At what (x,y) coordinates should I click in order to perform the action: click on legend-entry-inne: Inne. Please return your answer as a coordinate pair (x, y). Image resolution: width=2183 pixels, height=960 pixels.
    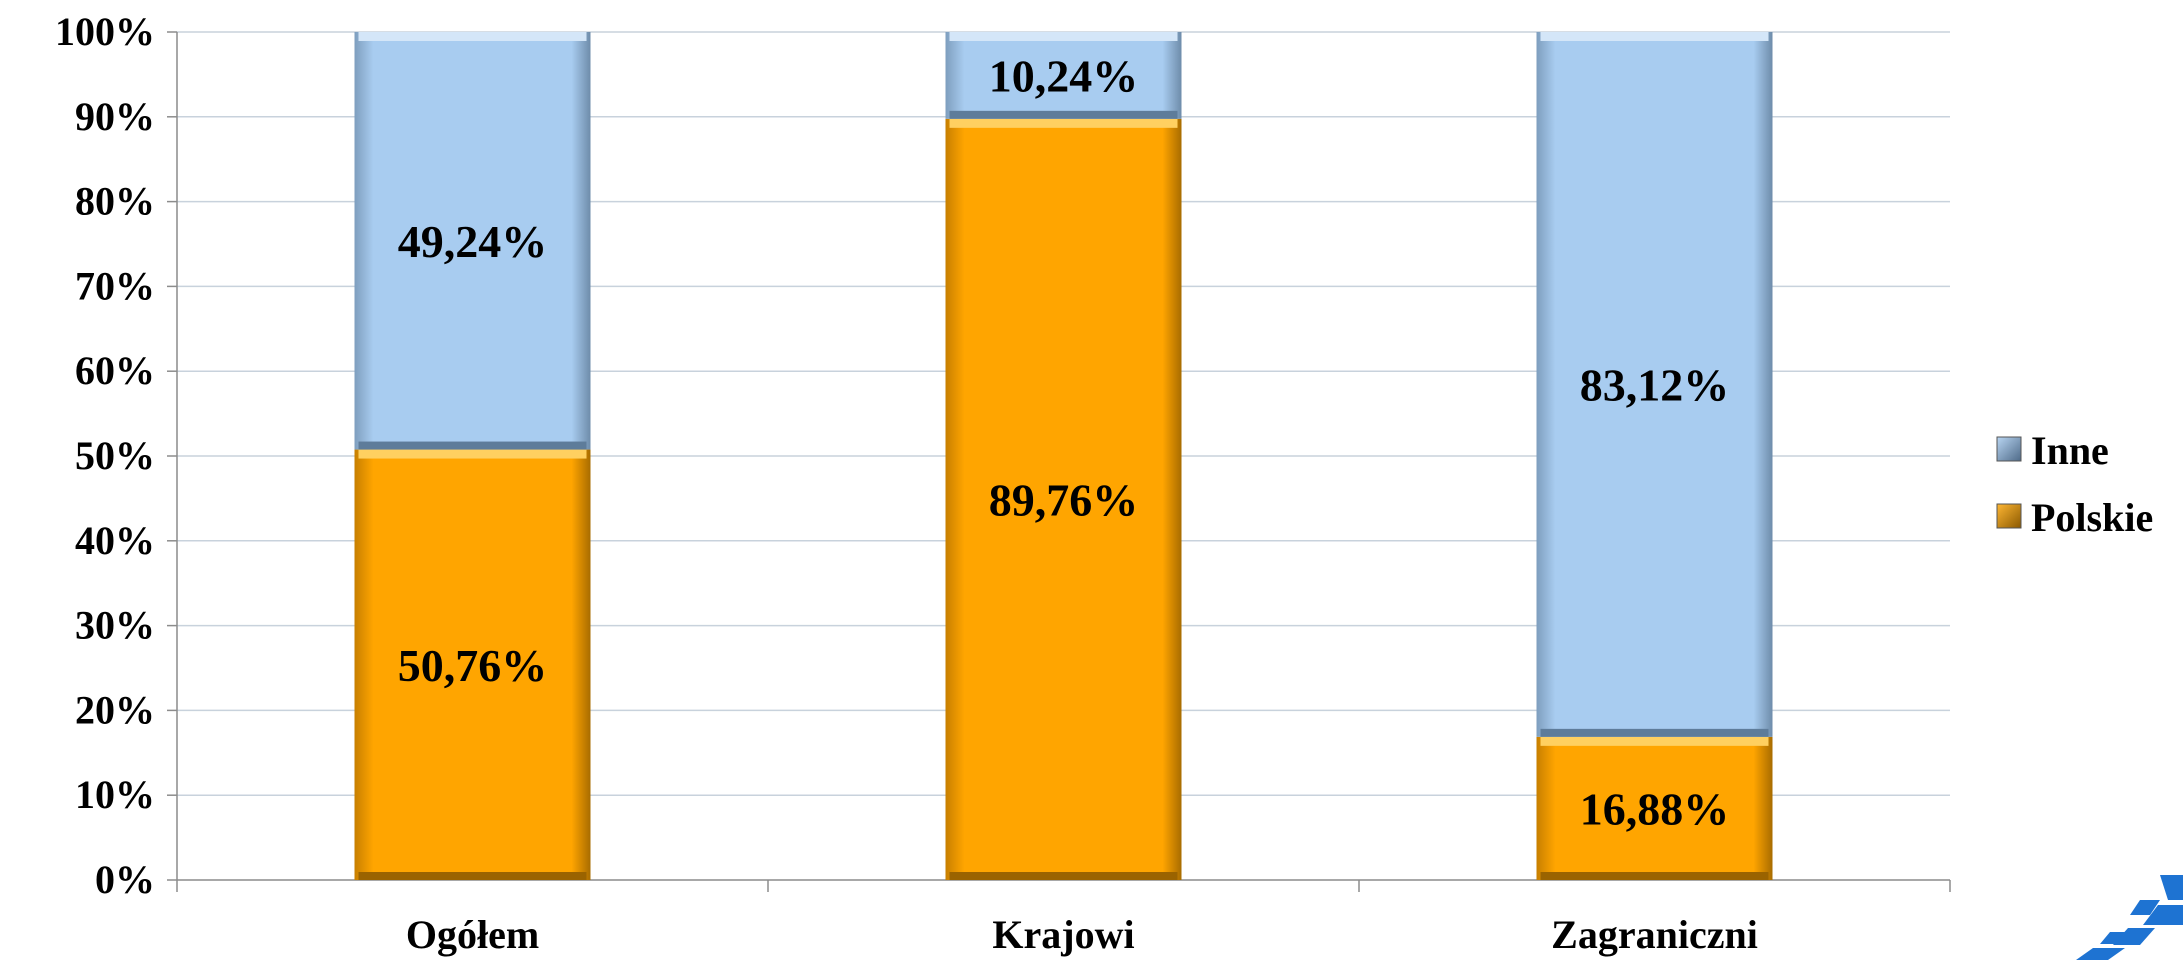
    Looking at the image, I should click on (2052, 450).